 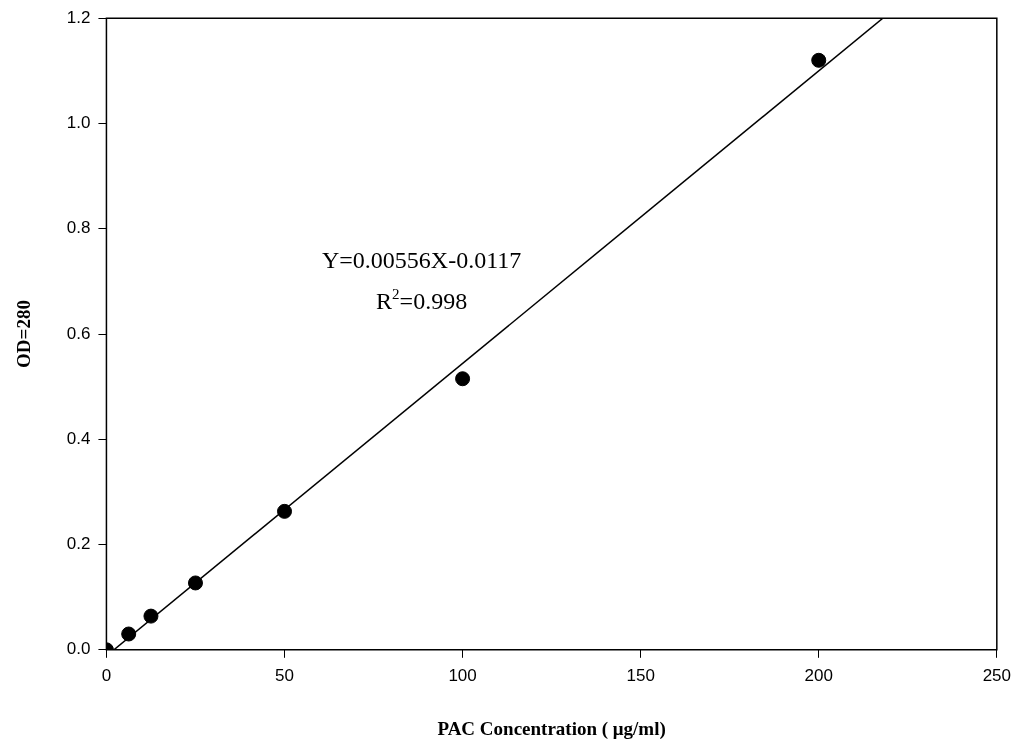 What do you see at coordinates (24, 334) in the screenshot?
I see `y-axis-title: OD=280` at bounding box center [24, 334].